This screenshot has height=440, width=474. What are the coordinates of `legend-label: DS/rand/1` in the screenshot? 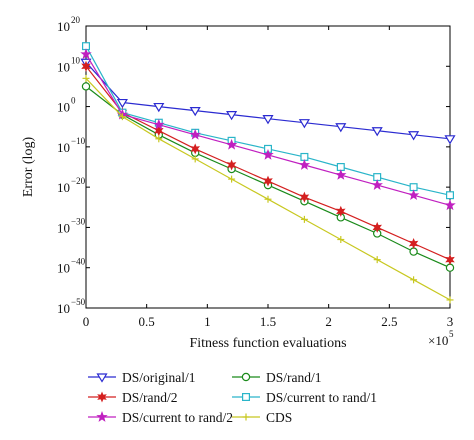 It's located at (294, 377).